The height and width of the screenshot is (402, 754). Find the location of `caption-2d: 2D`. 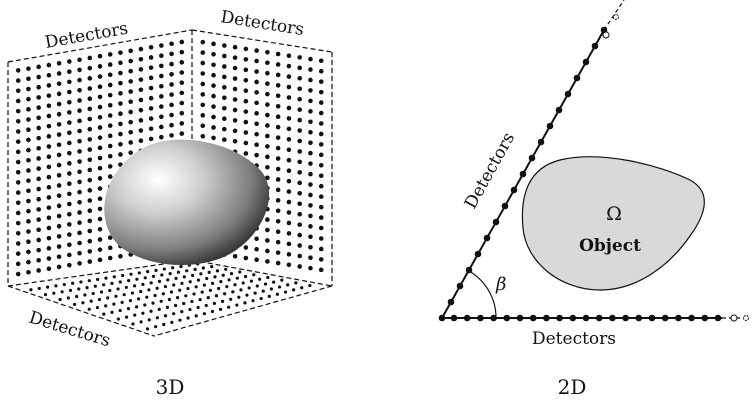

caption-2d: 2D is located at coordinates (572, 387).